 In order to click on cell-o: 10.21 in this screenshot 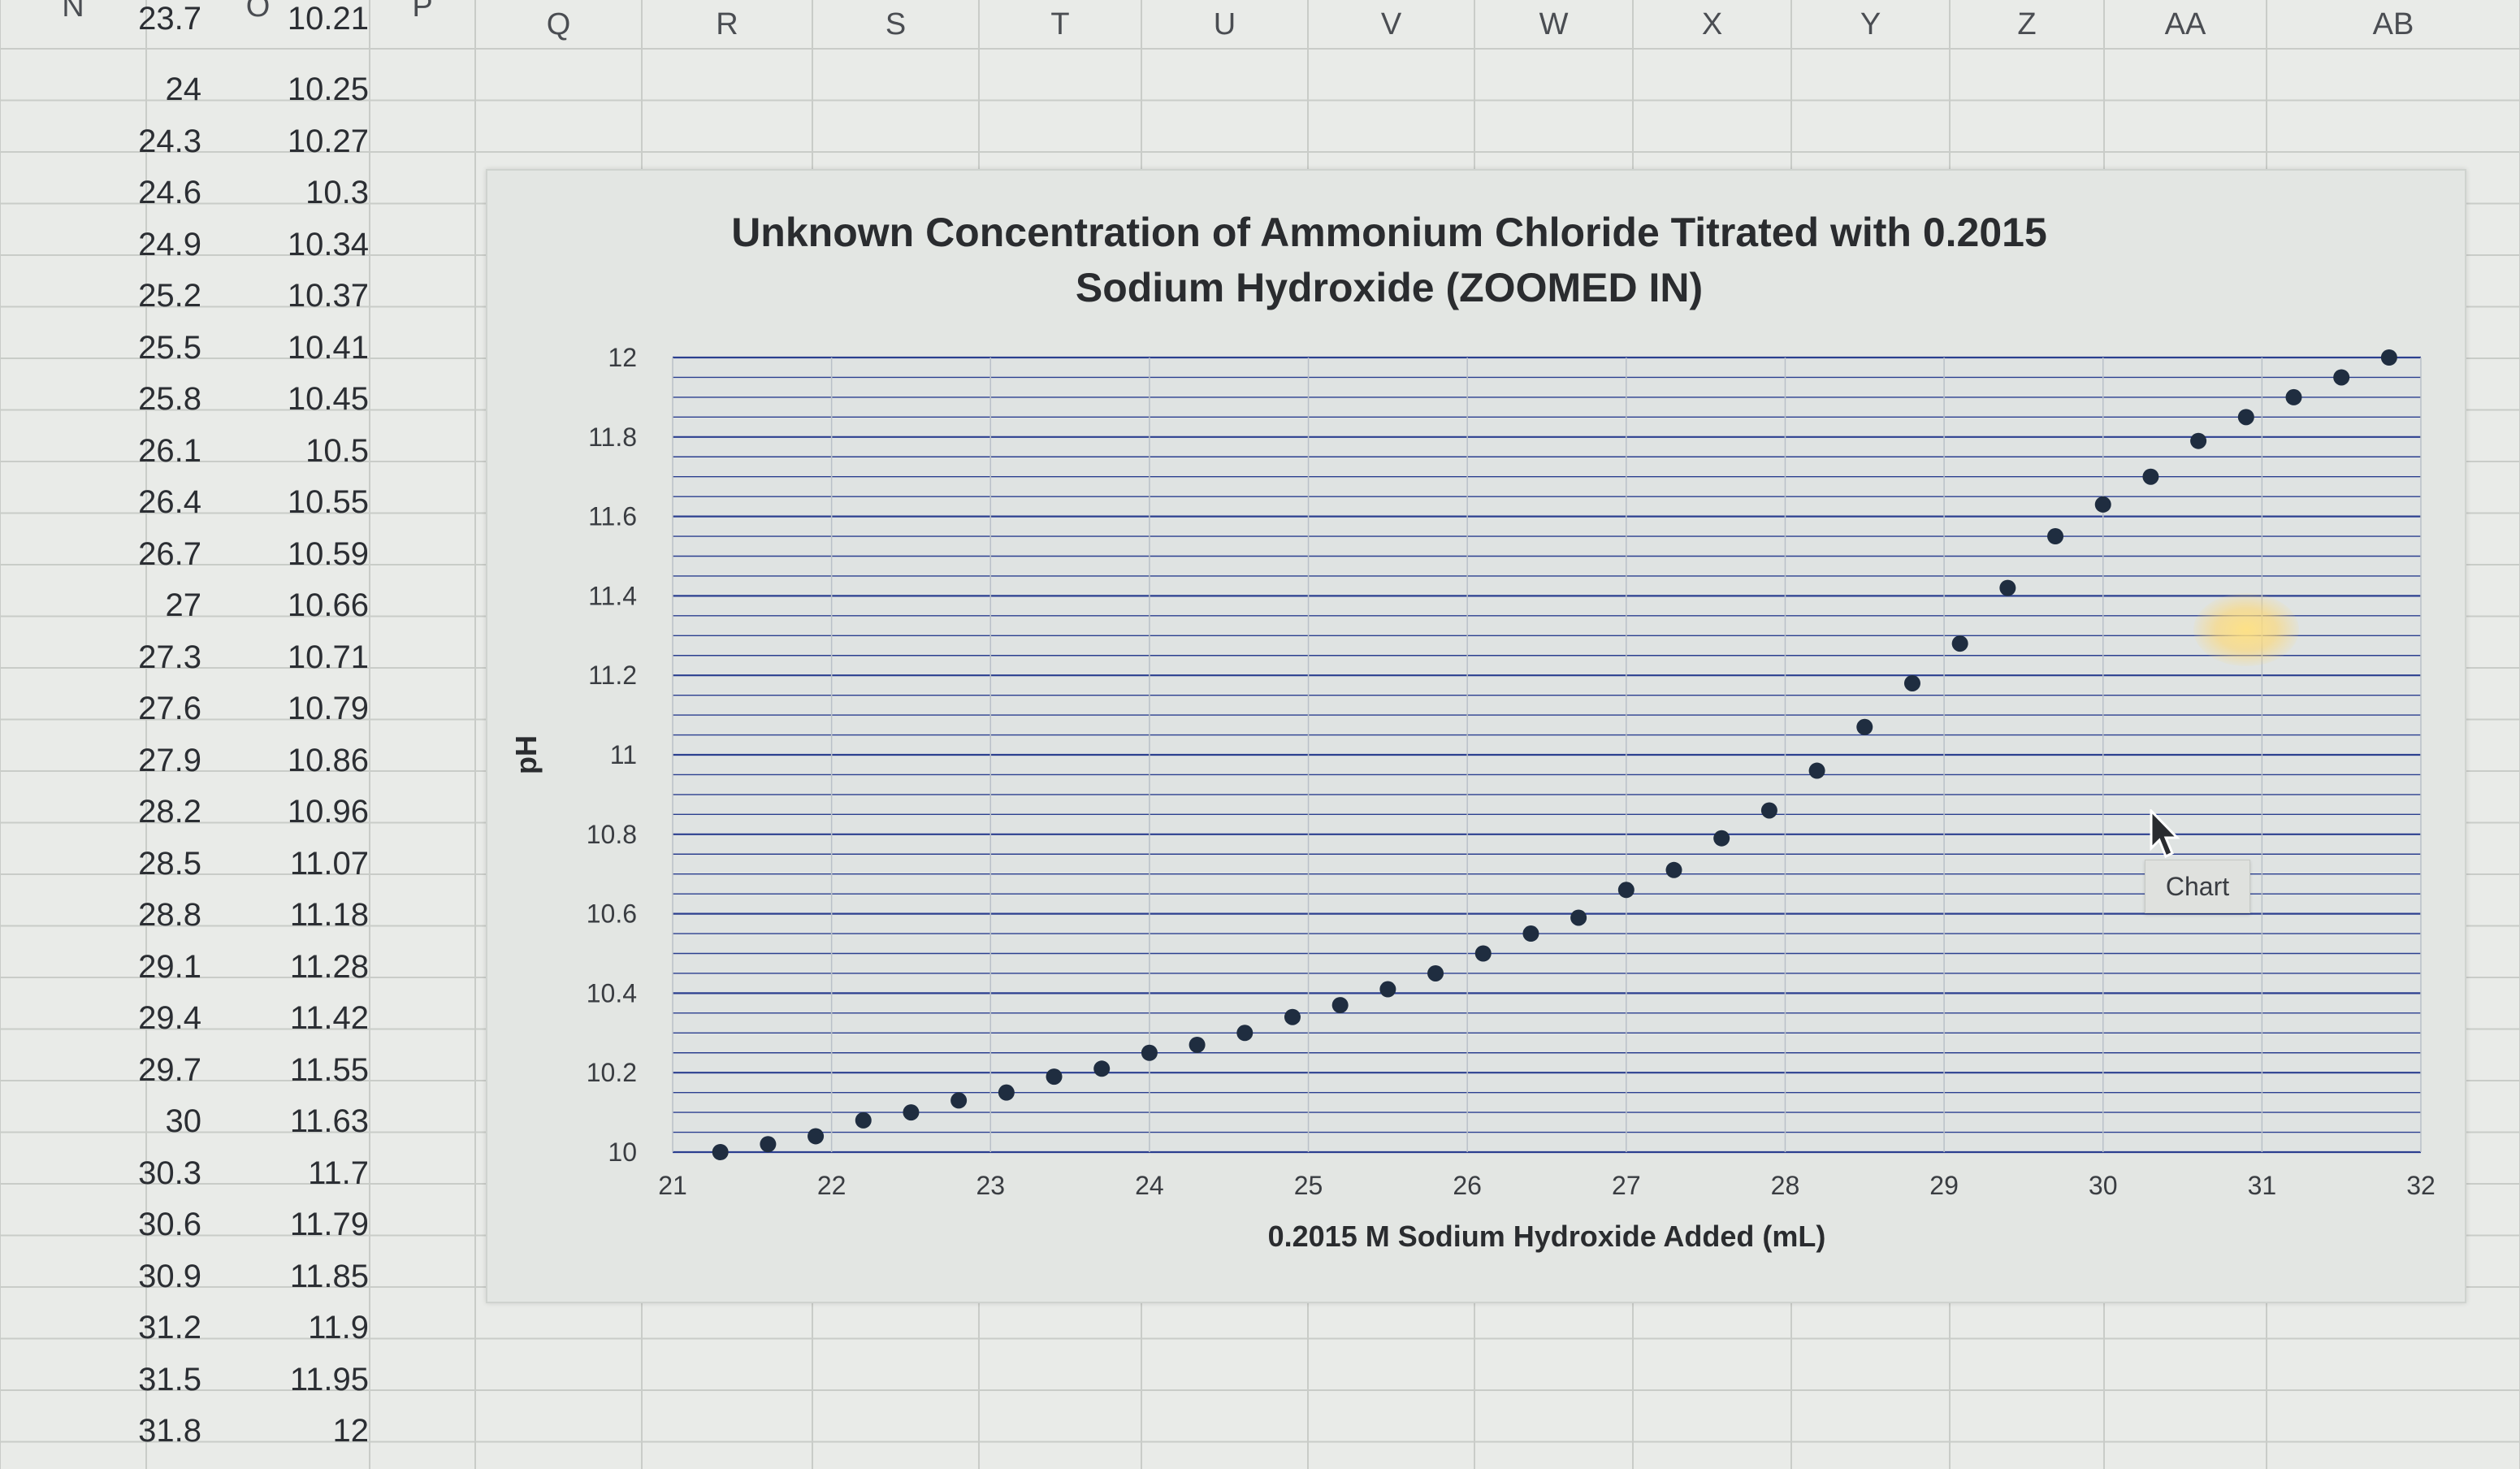, I will do `click(328, 19)`.